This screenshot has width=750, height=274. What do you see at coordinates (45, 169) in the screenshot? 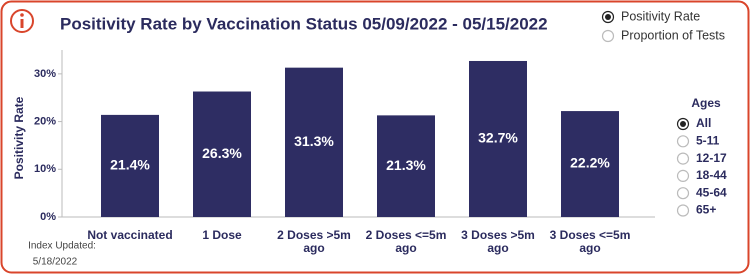
I see `y-tick-label: 10%` at bounding box center [45, 169].